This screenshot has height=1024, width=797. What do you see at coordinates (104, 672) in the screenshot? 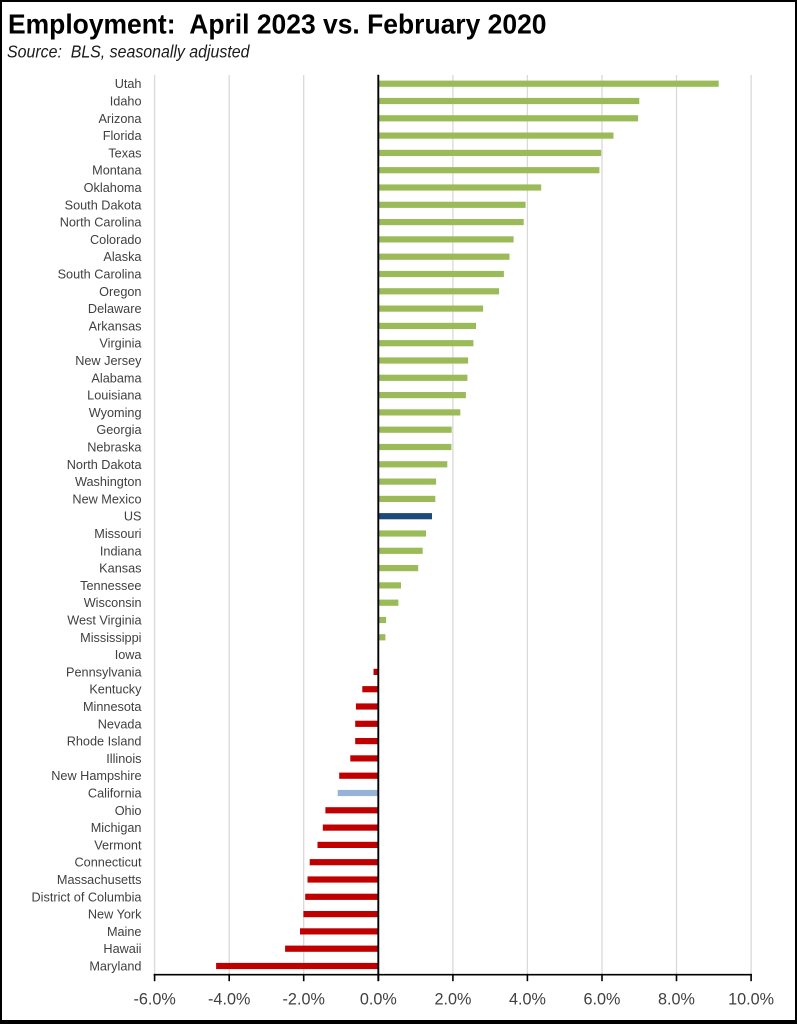
I see `svg-text: Pennsylvania` at bounding box center [104, 672].